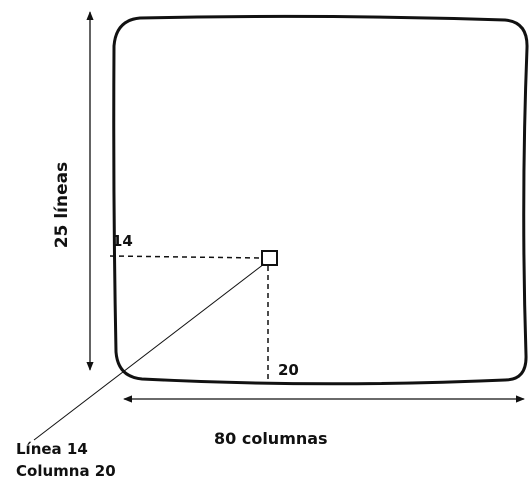 The width and height of the screenshot is (529, 483). What do you see at coordinates (271, 438) in the screenshot?
I see `columns-axis-label: 80 columnas` at bounding box center [271, 438].